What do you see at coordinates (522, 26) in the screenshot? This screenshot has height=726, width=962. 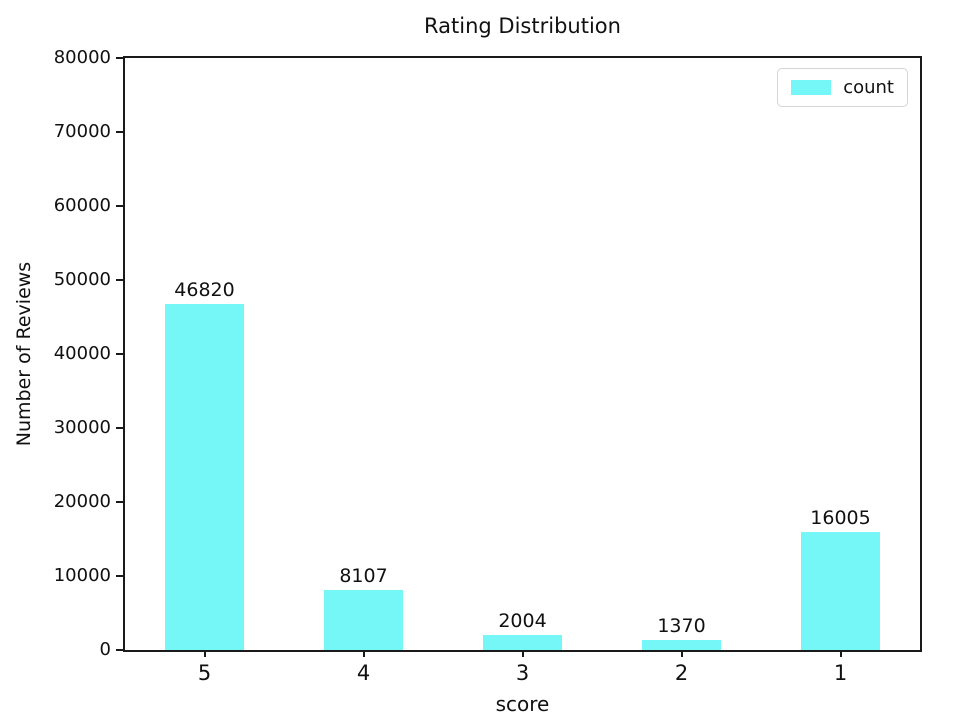 I see `chart-title: Rating Distribution` at bounding box center [522, 26].